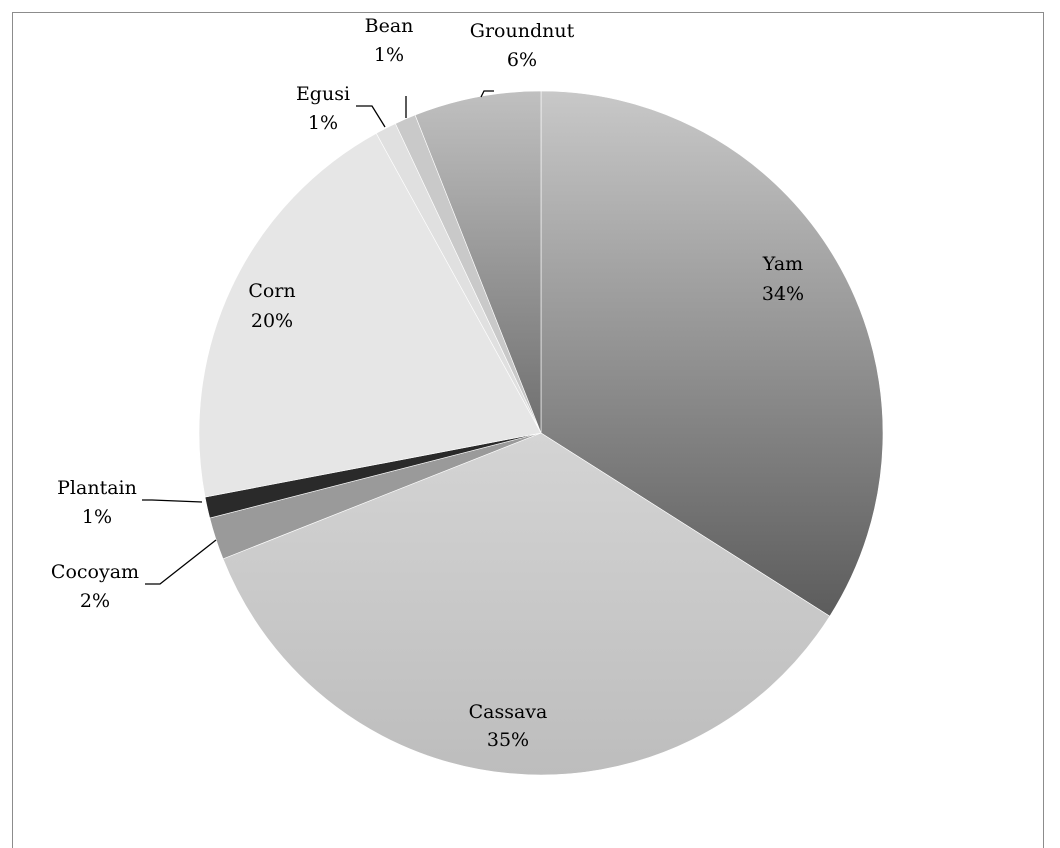 The image size is (1060, 848). What do you see at coordinates (272, 321) in the screenshot?
I see `slice-percent-corn: 20%` at bounding box center [272, 321].